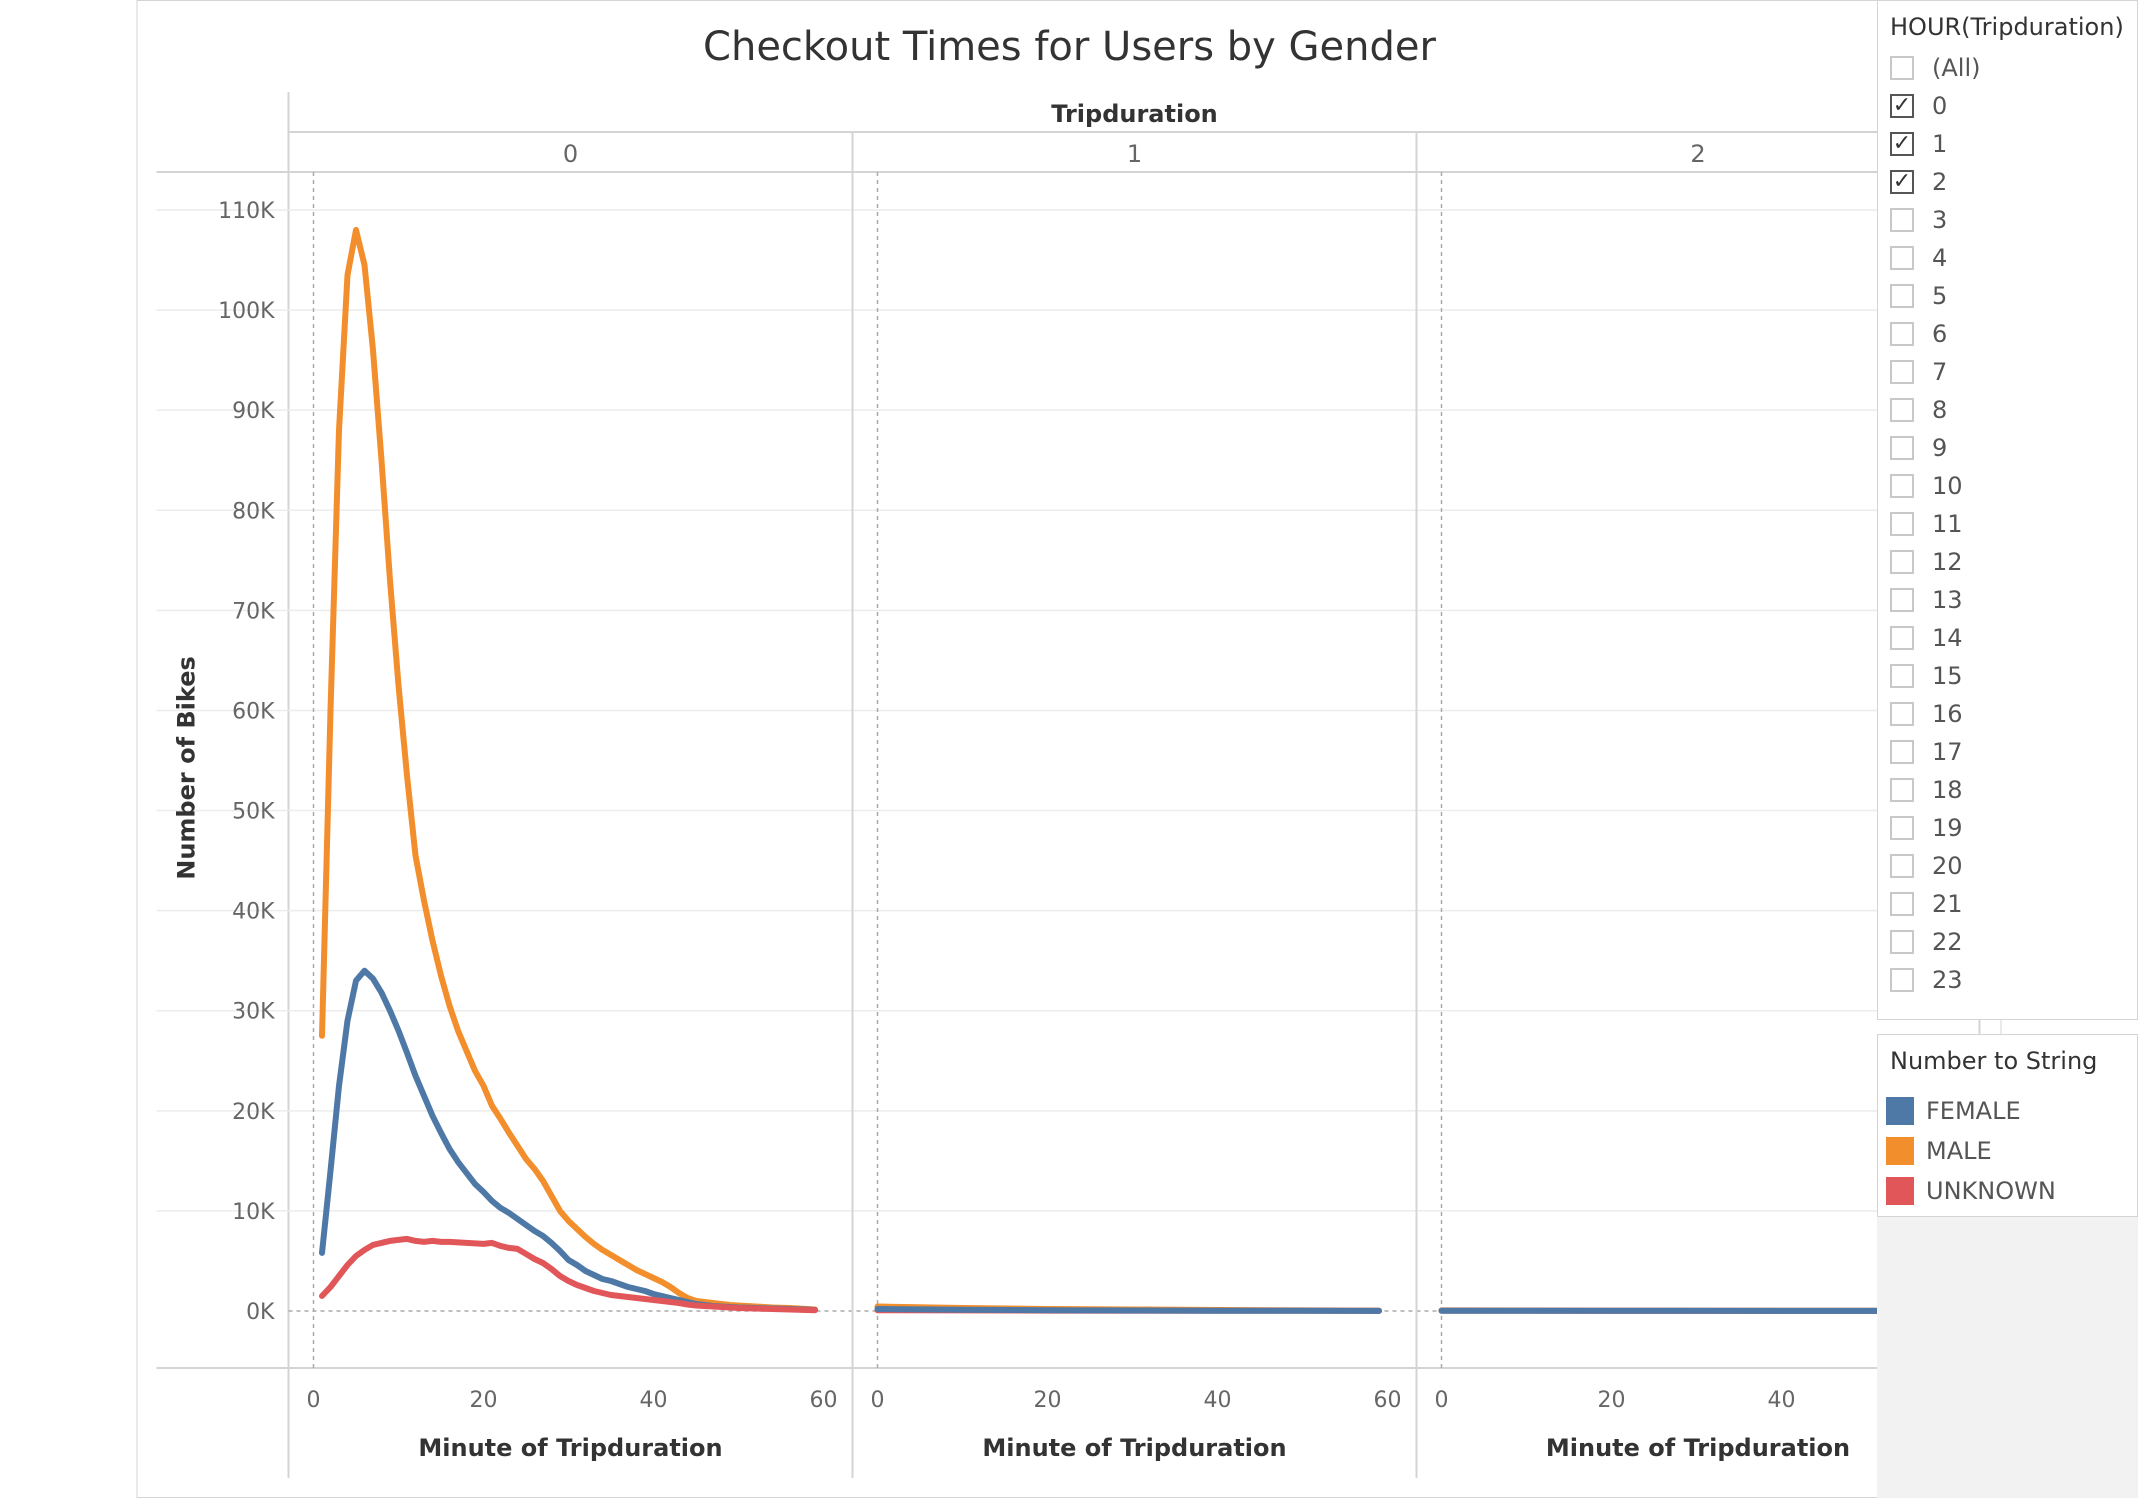  What do you see at coordinates (2013, 828) in the screenshot?
I see `filter-item-19: 19` at bounding box center [2013, 828].